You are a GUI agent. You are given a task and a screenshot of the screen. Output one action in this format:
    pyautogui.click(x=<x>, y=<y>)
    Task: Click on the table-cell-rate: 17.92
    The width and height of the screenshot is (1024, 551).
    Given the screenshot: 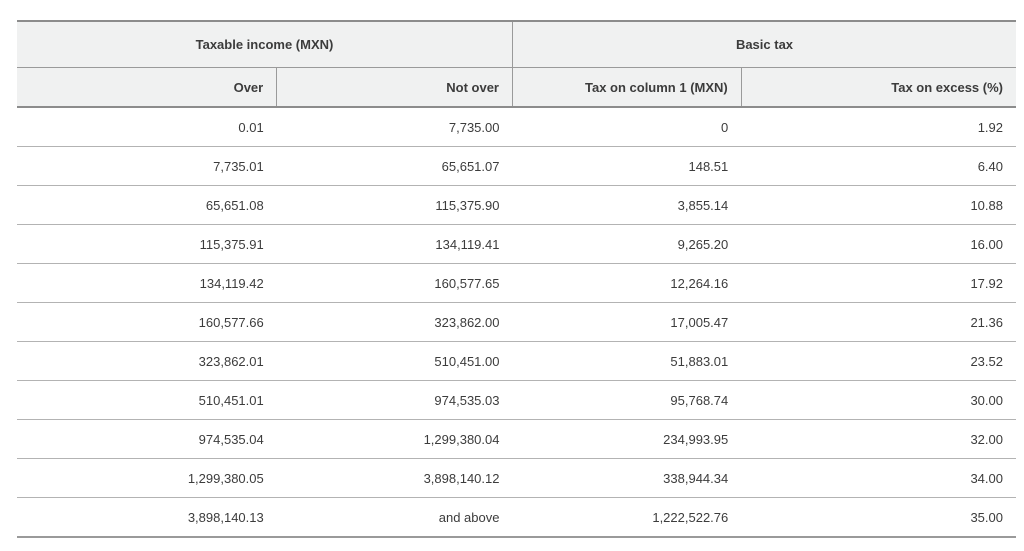 What is the action you would take?
    pyautogui.click(x=878, y=283)
    